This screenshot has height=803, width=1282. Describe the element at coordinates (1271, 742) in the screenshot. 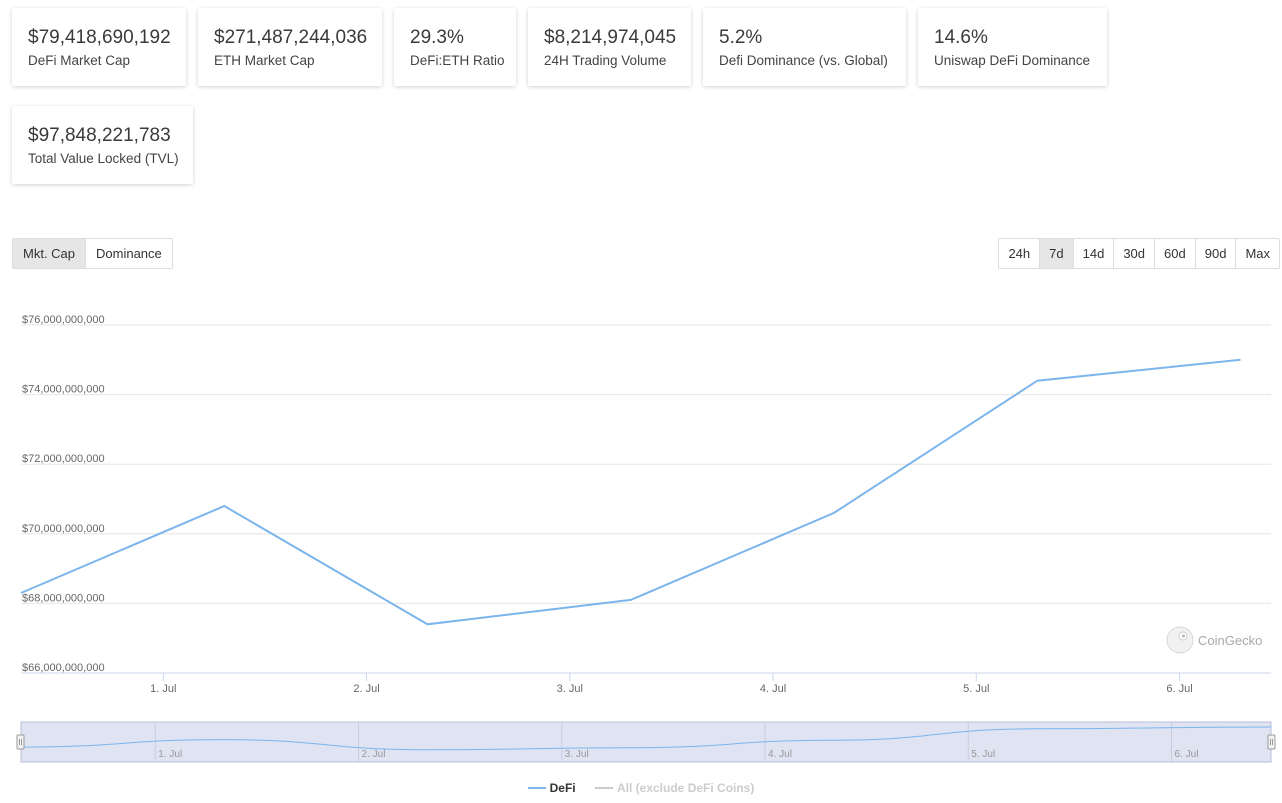

I see `navigator-right-handle` at that location.